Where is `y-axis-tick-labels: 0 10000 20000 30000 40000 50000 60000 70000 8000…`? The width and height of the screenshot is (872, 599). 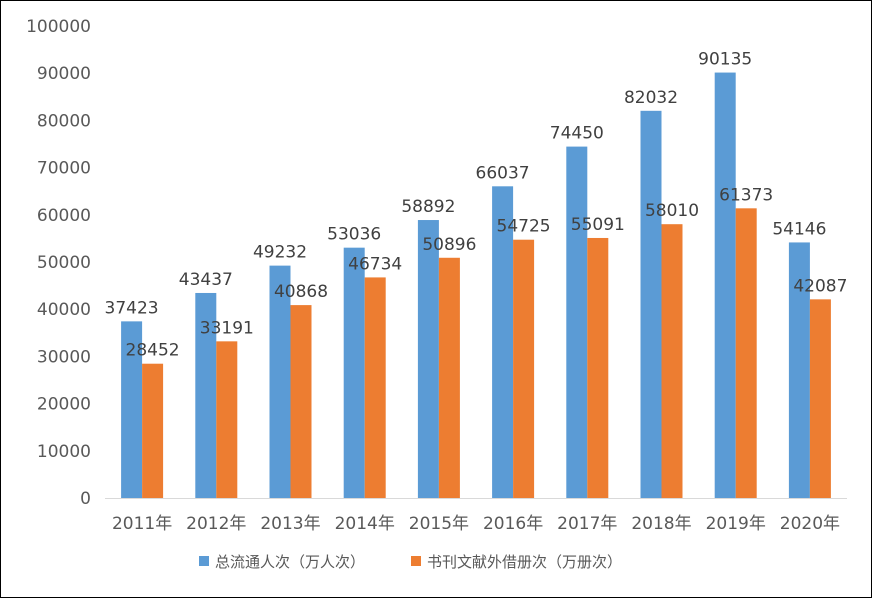
y-axis-tick-labels: 0 10000 20000 30000 40000 50000 60000 70000 8000… is located at coordinates (58, 263).